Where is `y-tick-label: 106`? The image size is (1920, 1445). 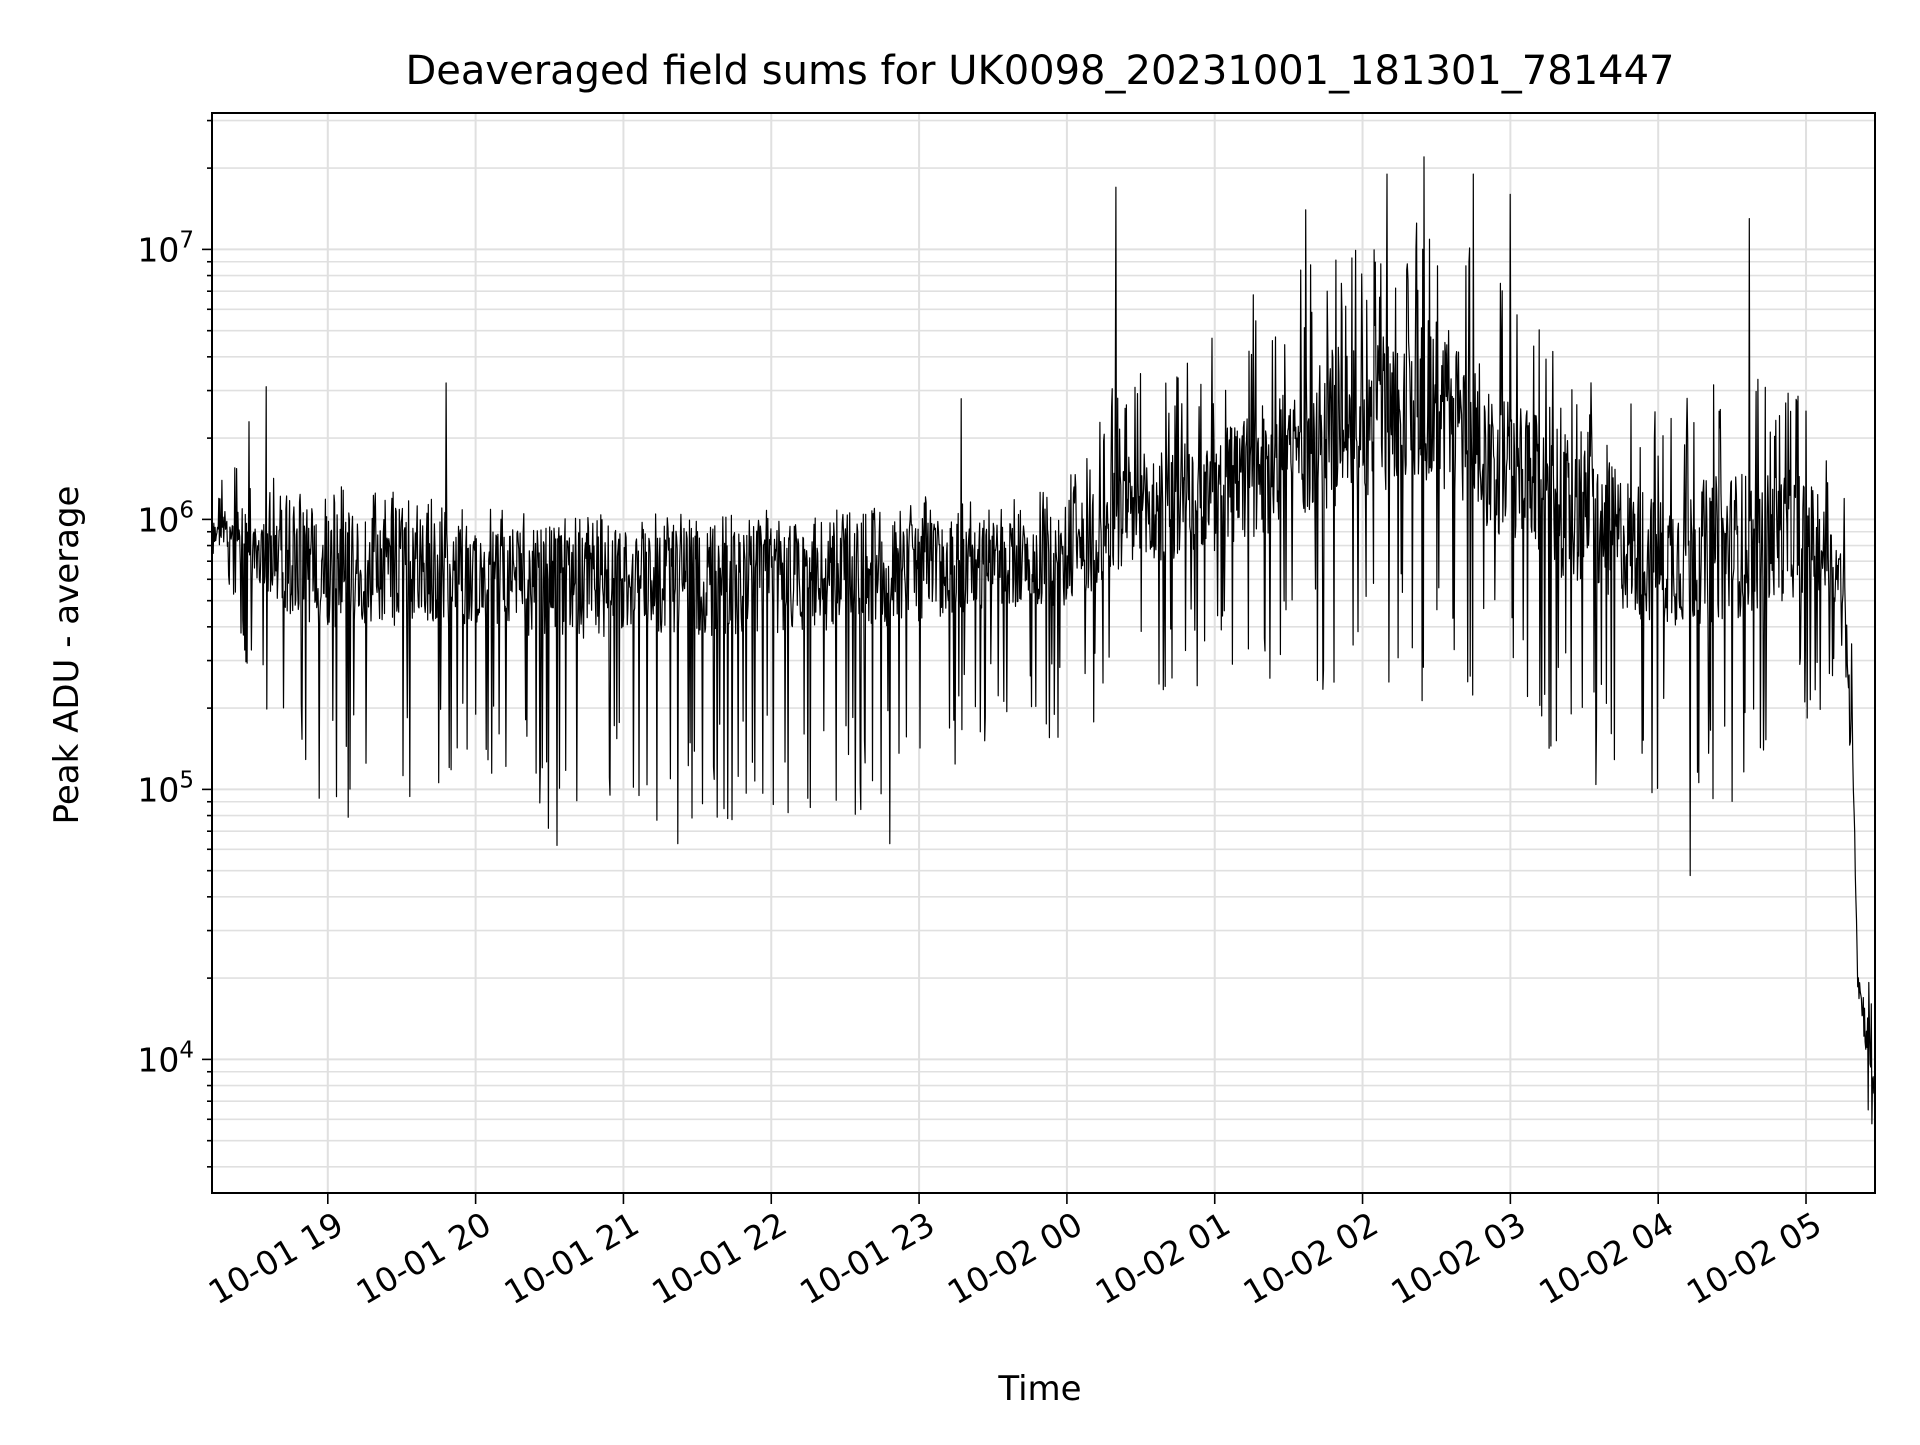 y-tick-label: 106 is located at coordinates (165, 518).